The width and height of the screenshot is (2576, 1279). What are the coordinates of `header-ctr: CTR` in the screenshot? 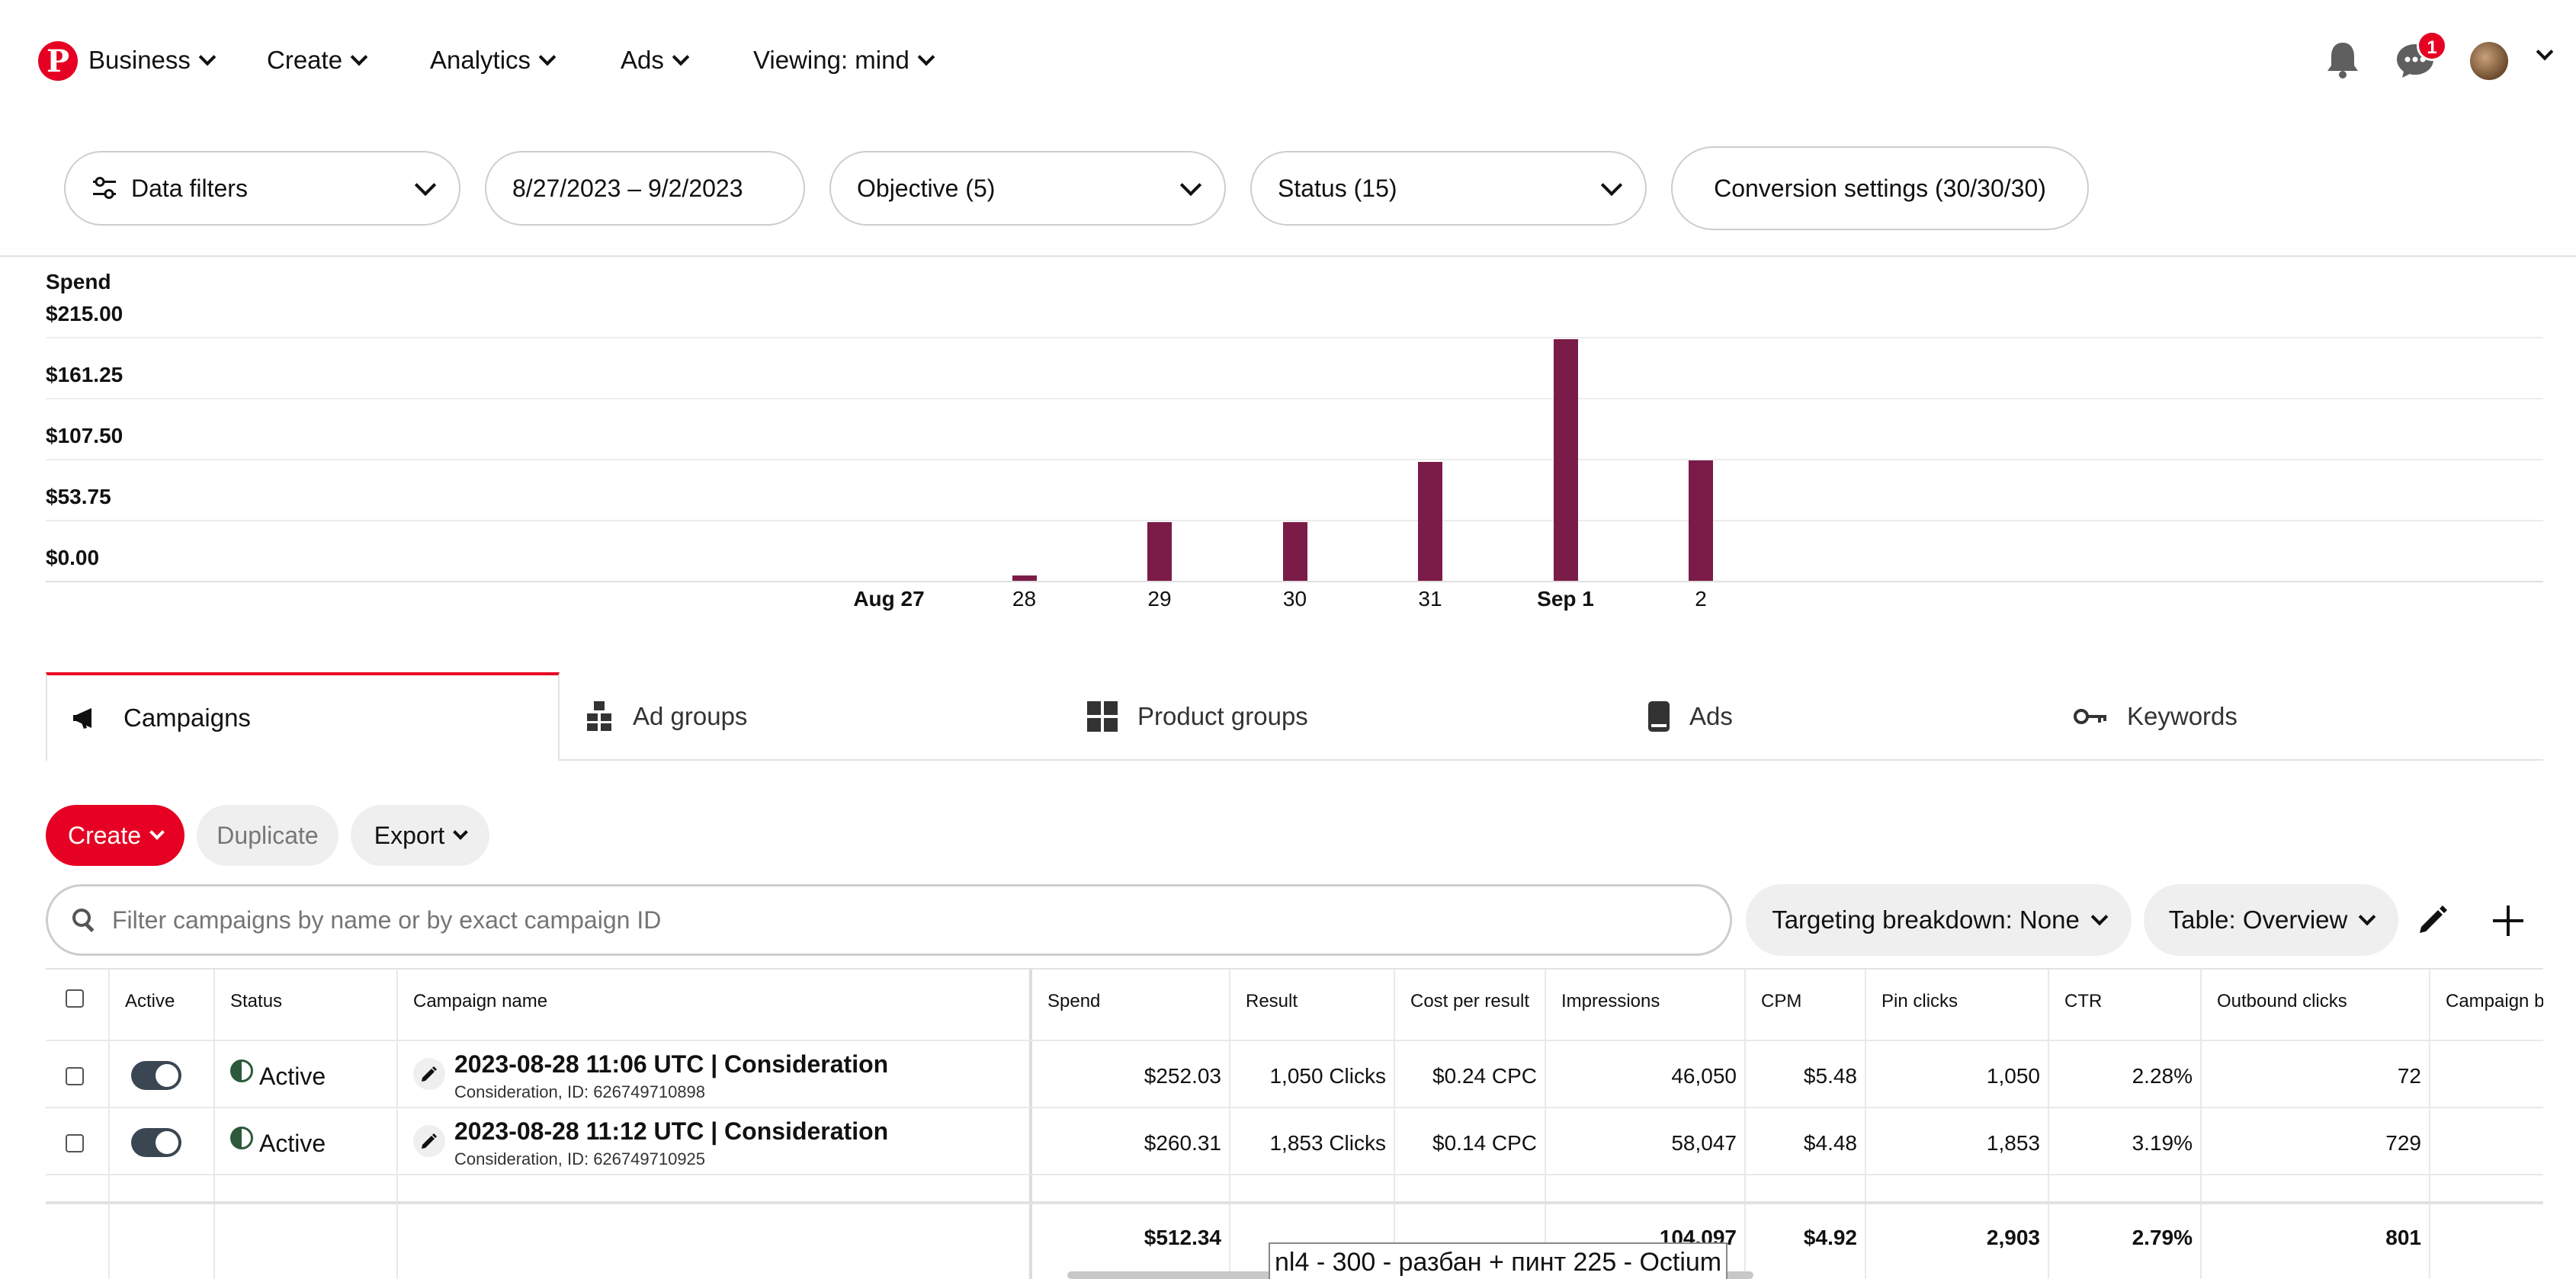 It's located at (2083, 1001).